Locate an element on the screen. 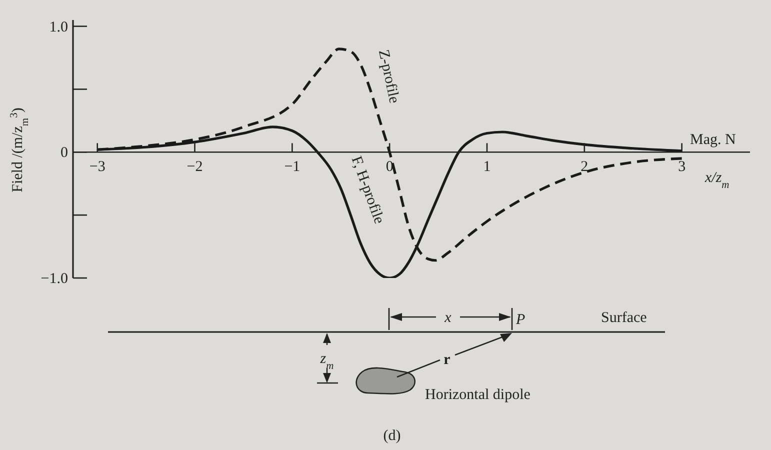 The height and width of the screenshot is (450, 771). text: Horizontal dipole is located at coordinates (478, 395).